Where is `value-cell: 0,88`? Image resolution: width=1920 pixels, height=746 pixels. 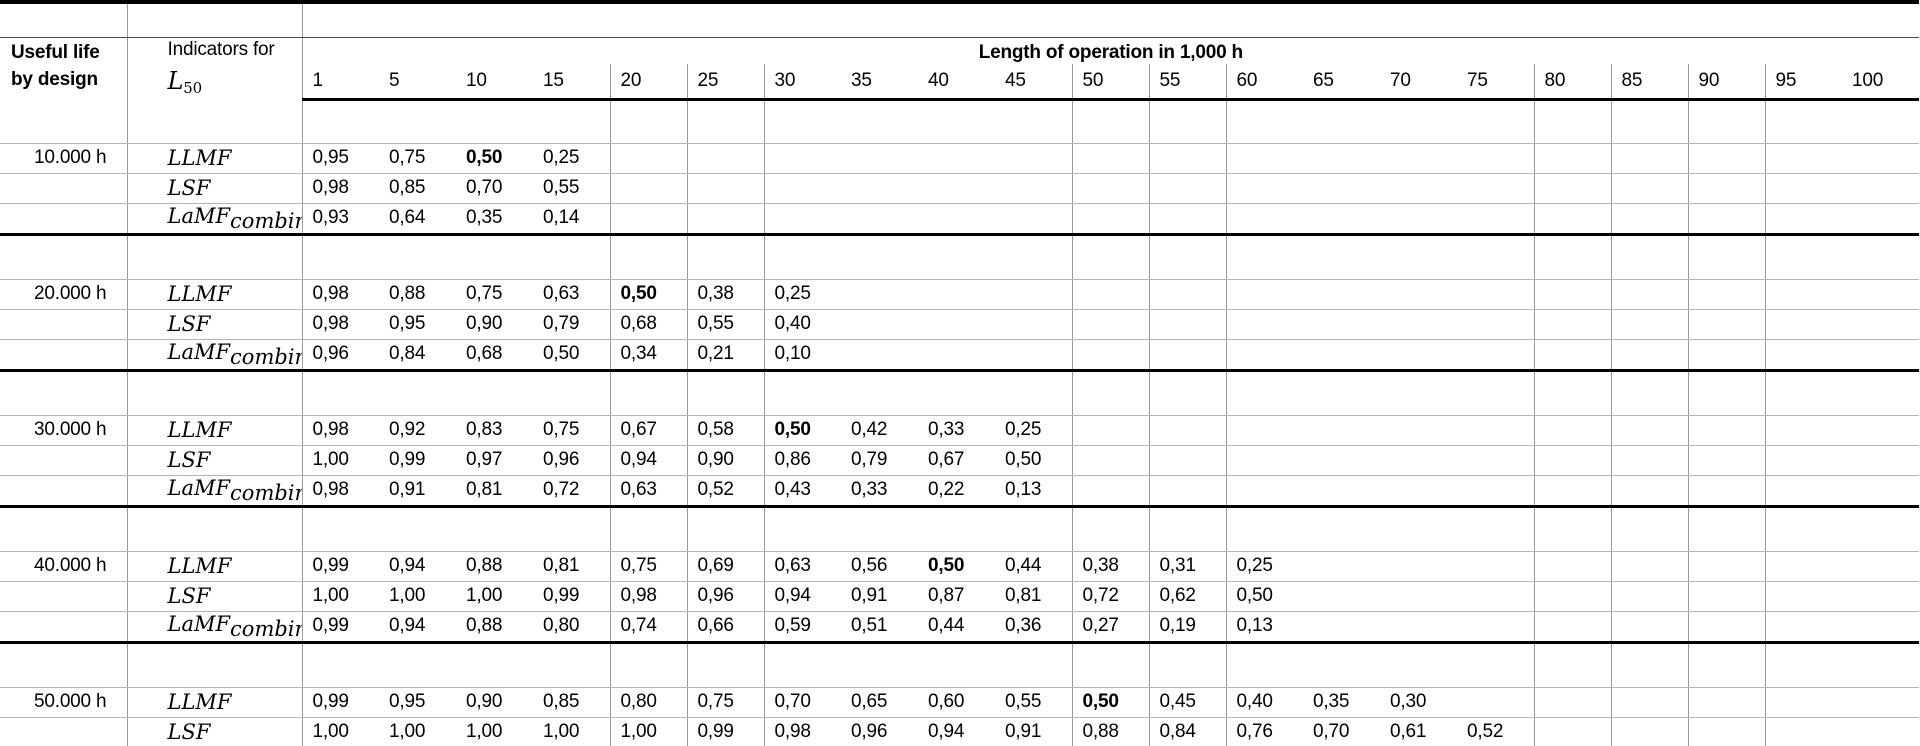
value-cell: 0,88 is located at coordinates (417, 294).